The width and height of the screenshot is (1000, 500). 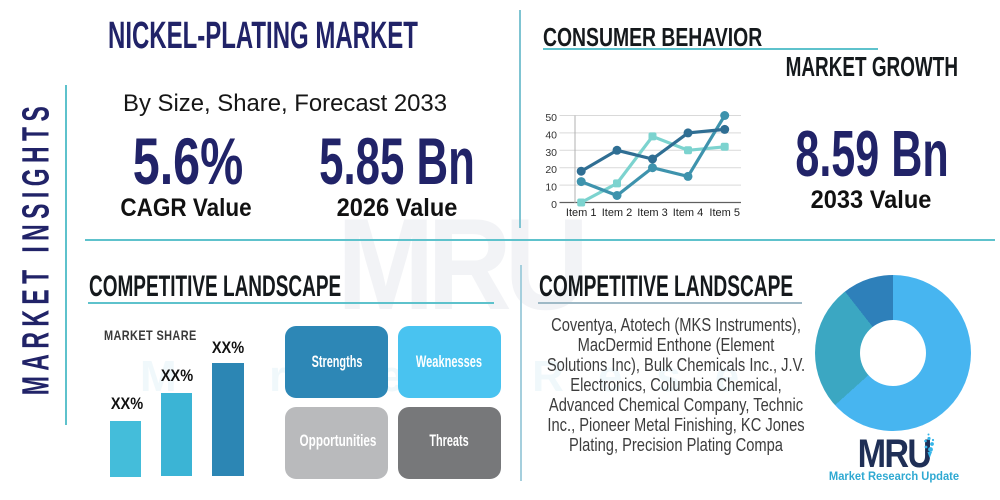 What do you see at coordinates (724, 213) in the screenshot?
I see `svg-text: Item 5` at bounding box center [724, 213].